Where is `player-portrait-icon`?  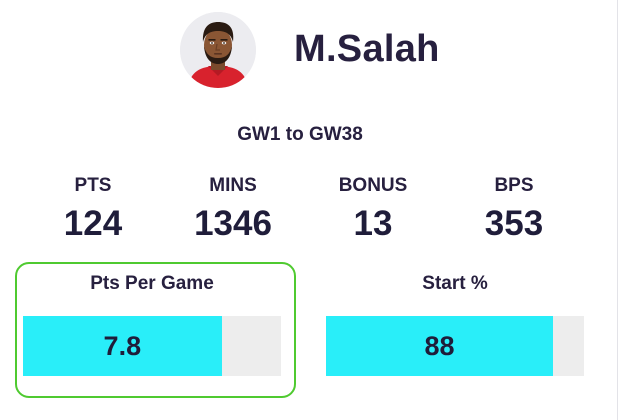
player-portrait-icon is located at coordinates (218, 50).